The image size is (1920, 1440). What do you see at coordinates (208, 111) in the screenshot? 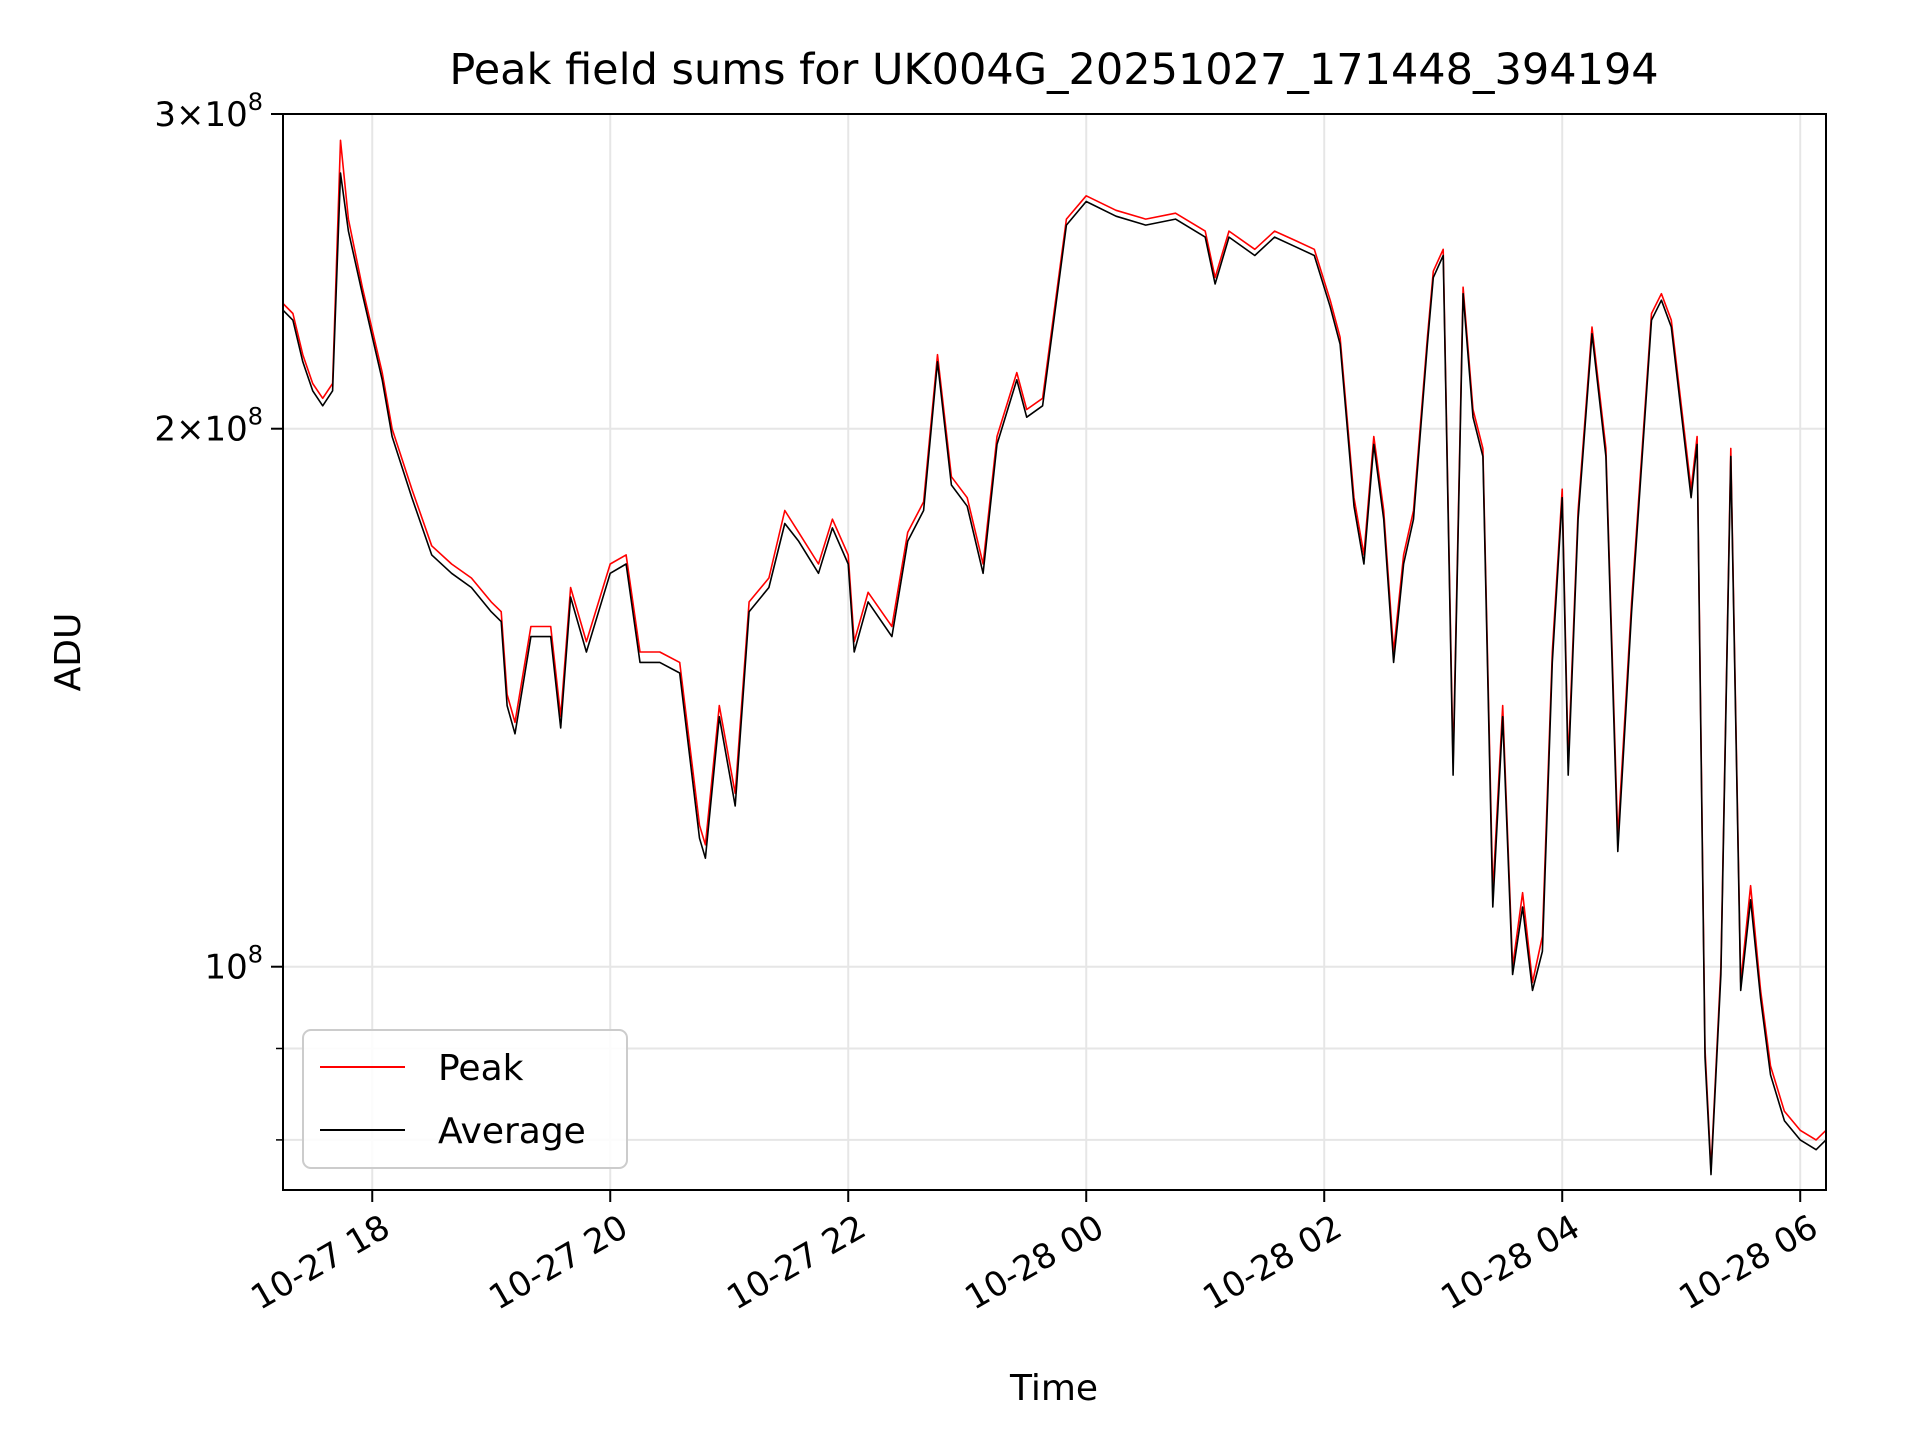
I see `y-tick-label: 3×108` at bounding box center [208, 111].